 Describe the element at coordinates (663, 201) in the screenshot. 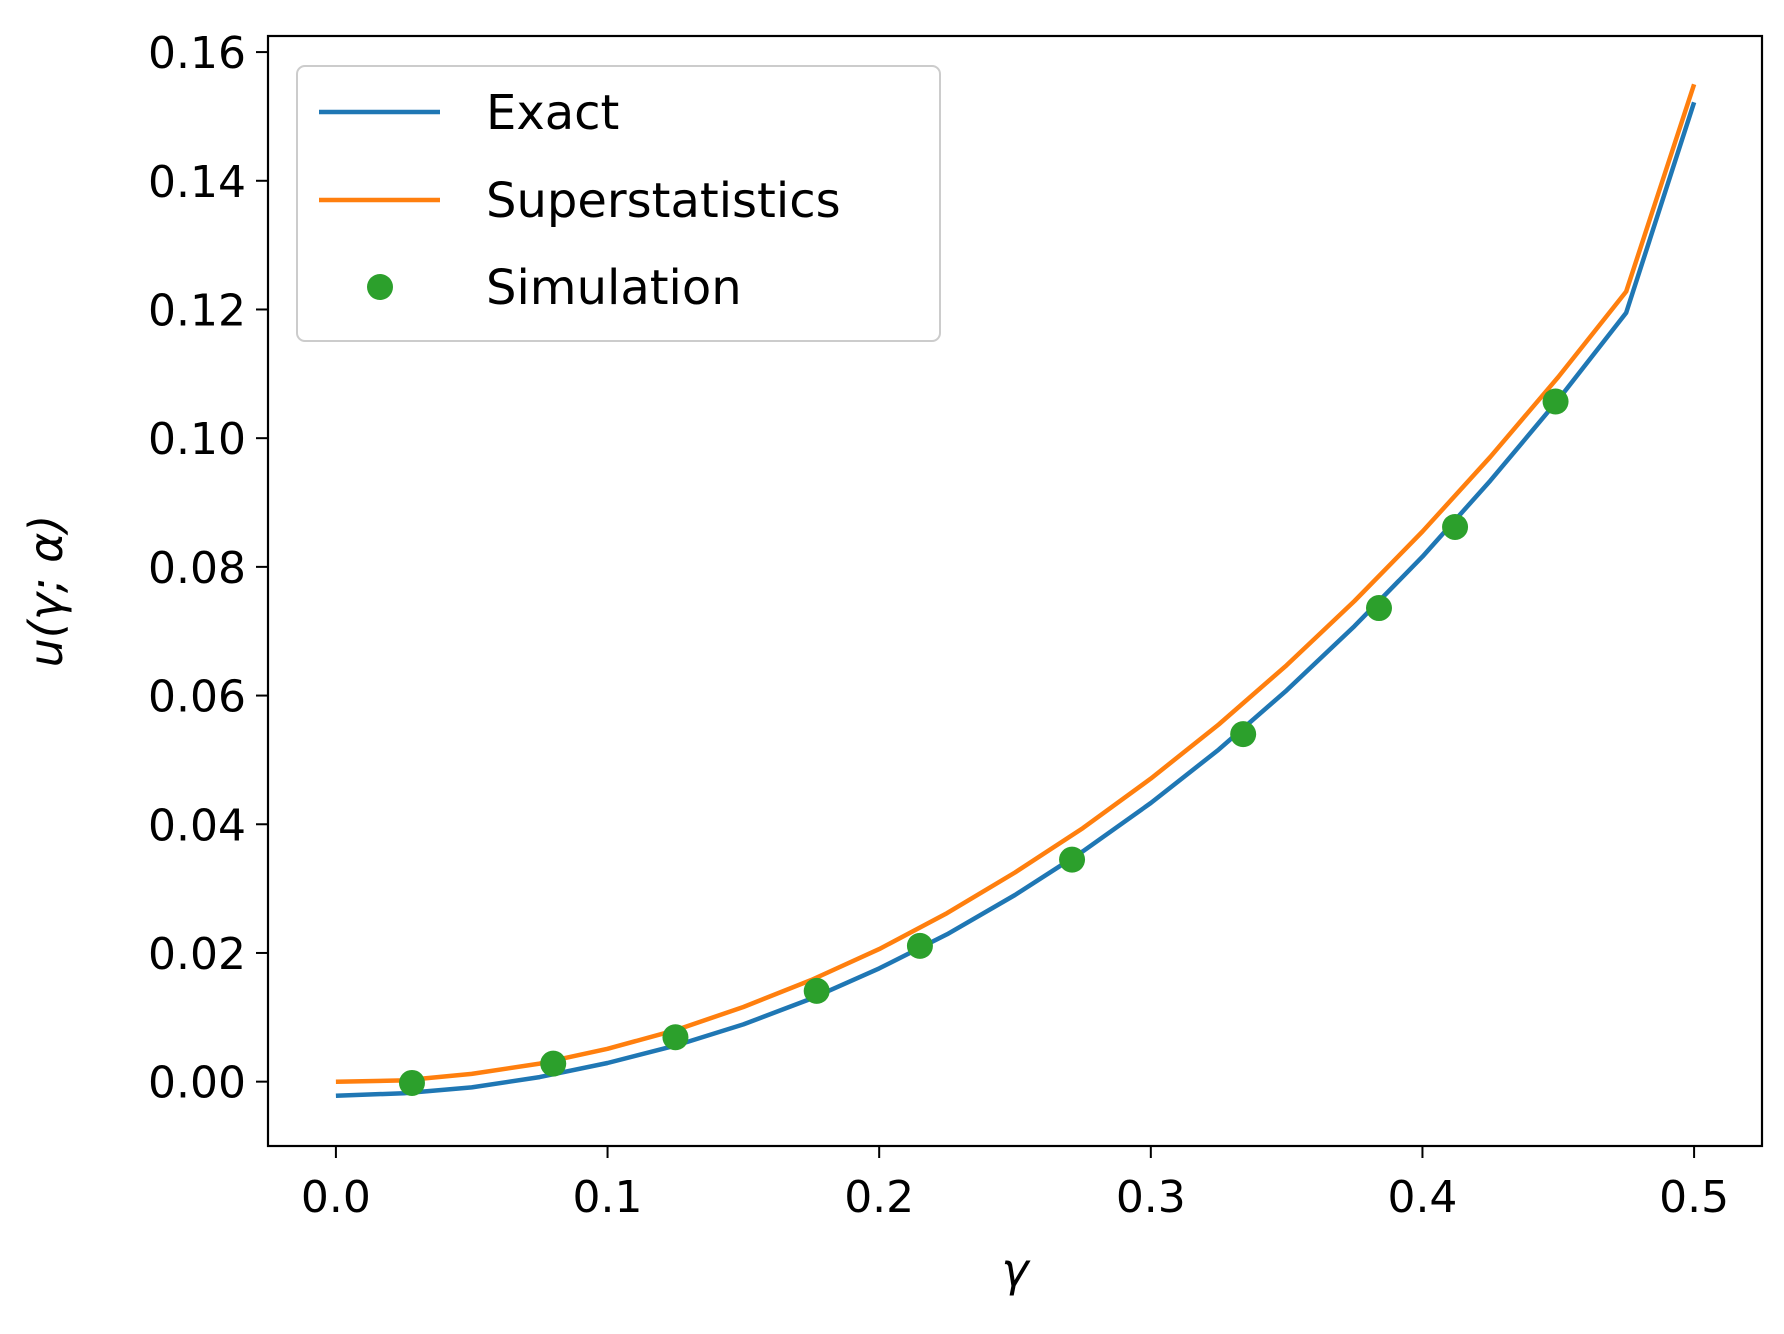

I see `legend-label-superstatistics: Superstatistics` at that location.